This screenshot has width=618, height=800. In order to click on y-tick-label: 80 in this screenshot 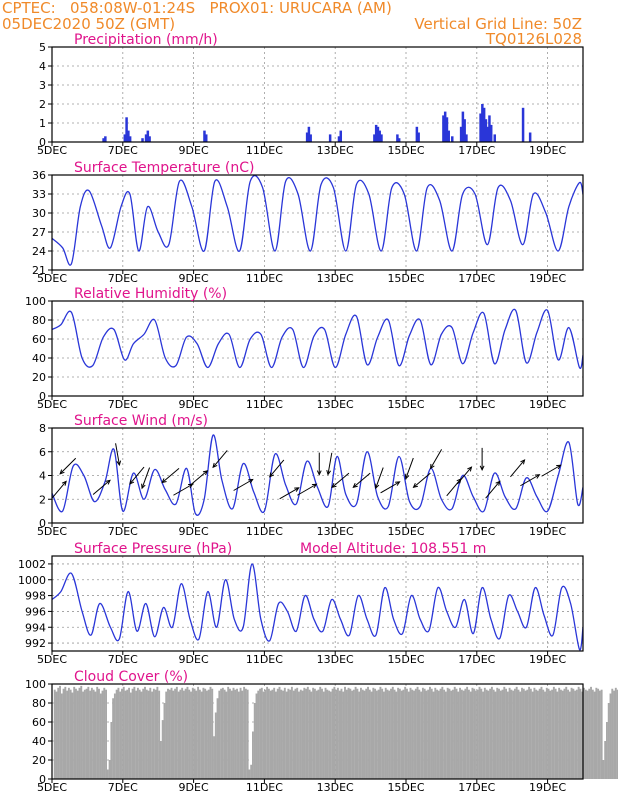, I will do `click(39, 320)`.